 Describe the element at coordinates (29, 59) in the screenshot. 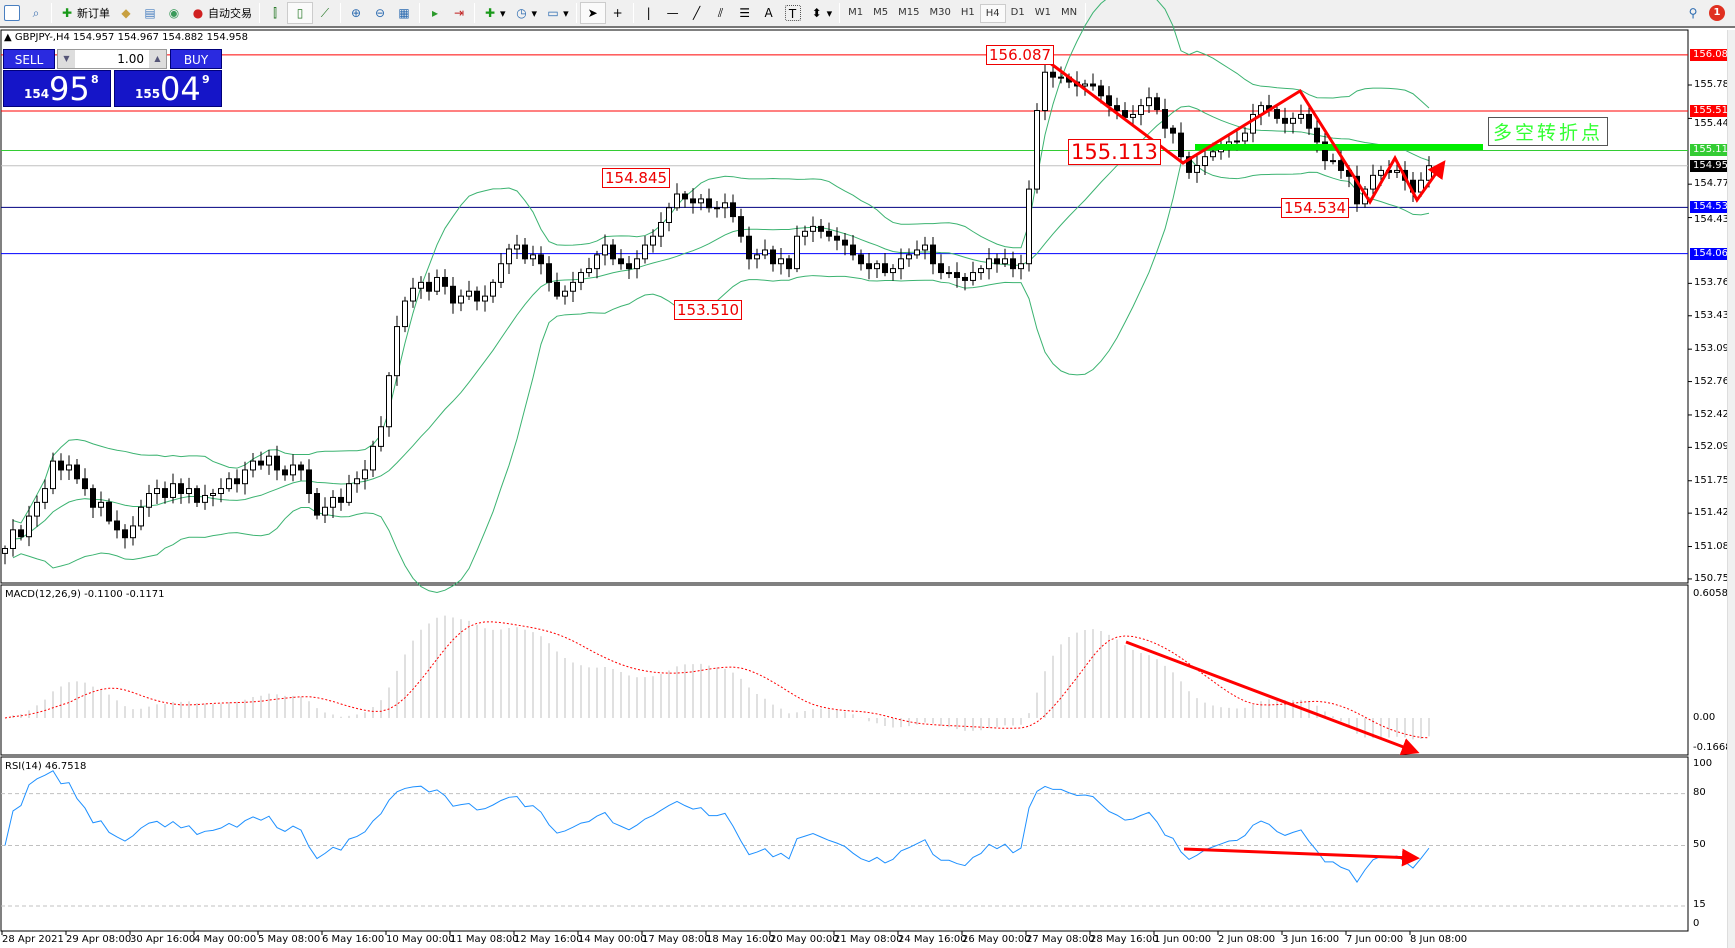

I see `sell-button: SELL` at that location.